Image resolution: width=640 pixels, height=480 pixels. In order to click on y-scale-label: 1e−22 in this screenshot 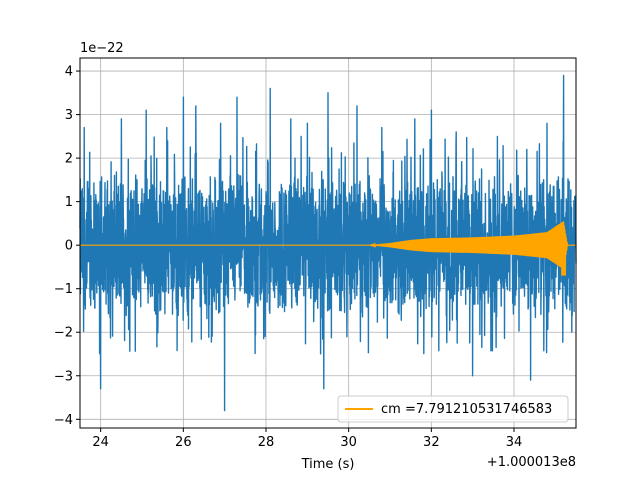, I will do `click(102, 48)`.